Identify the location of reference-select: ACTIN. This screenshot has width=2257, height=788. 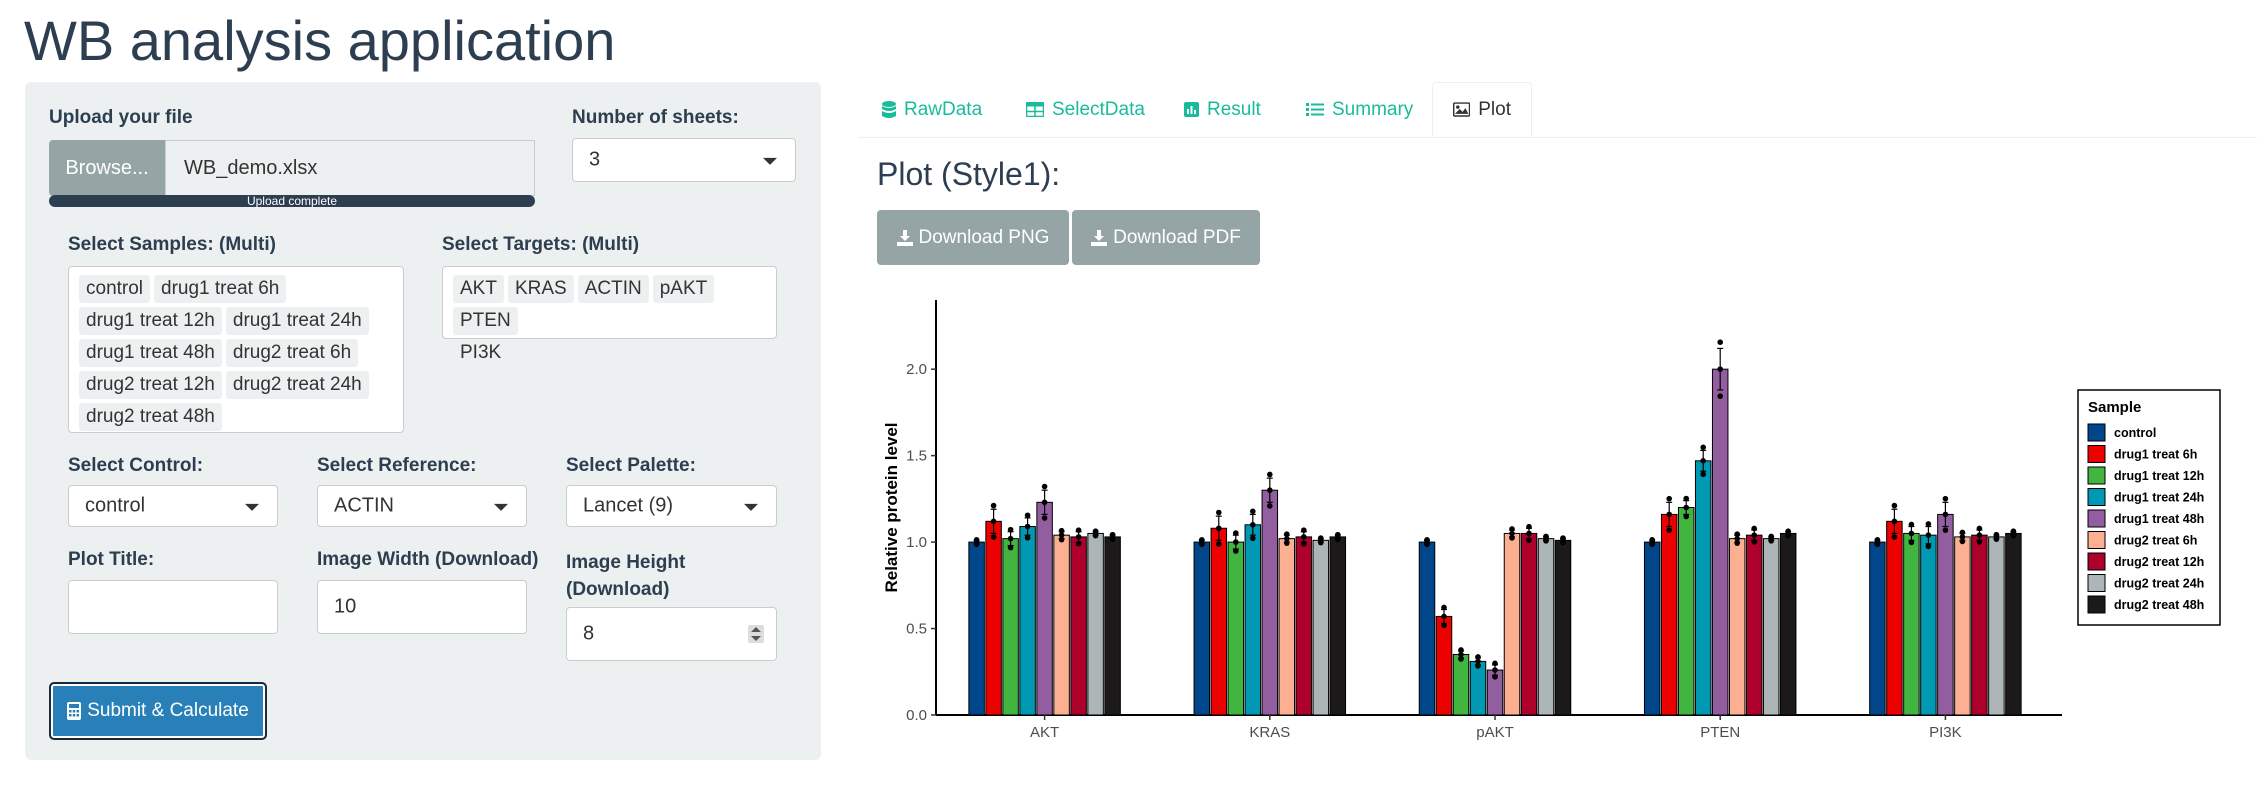
(422, 506).